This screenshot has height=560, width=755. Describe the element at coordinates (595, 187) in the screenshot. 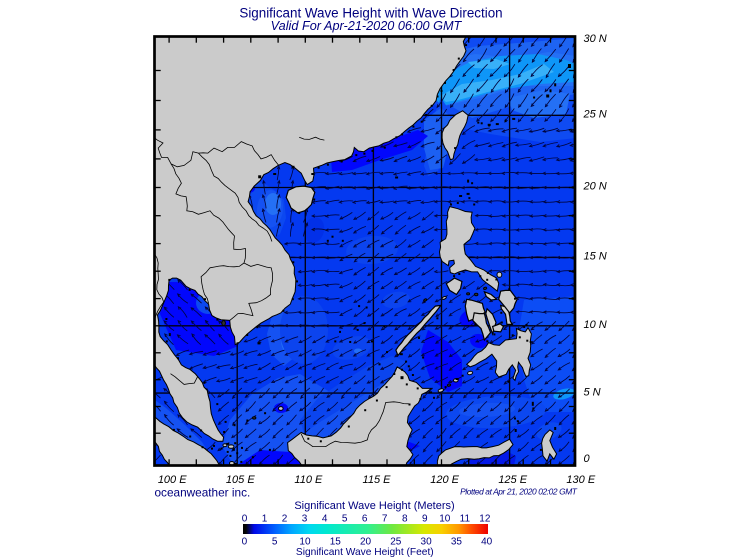

I see `svg-text: 20 N` at that location.